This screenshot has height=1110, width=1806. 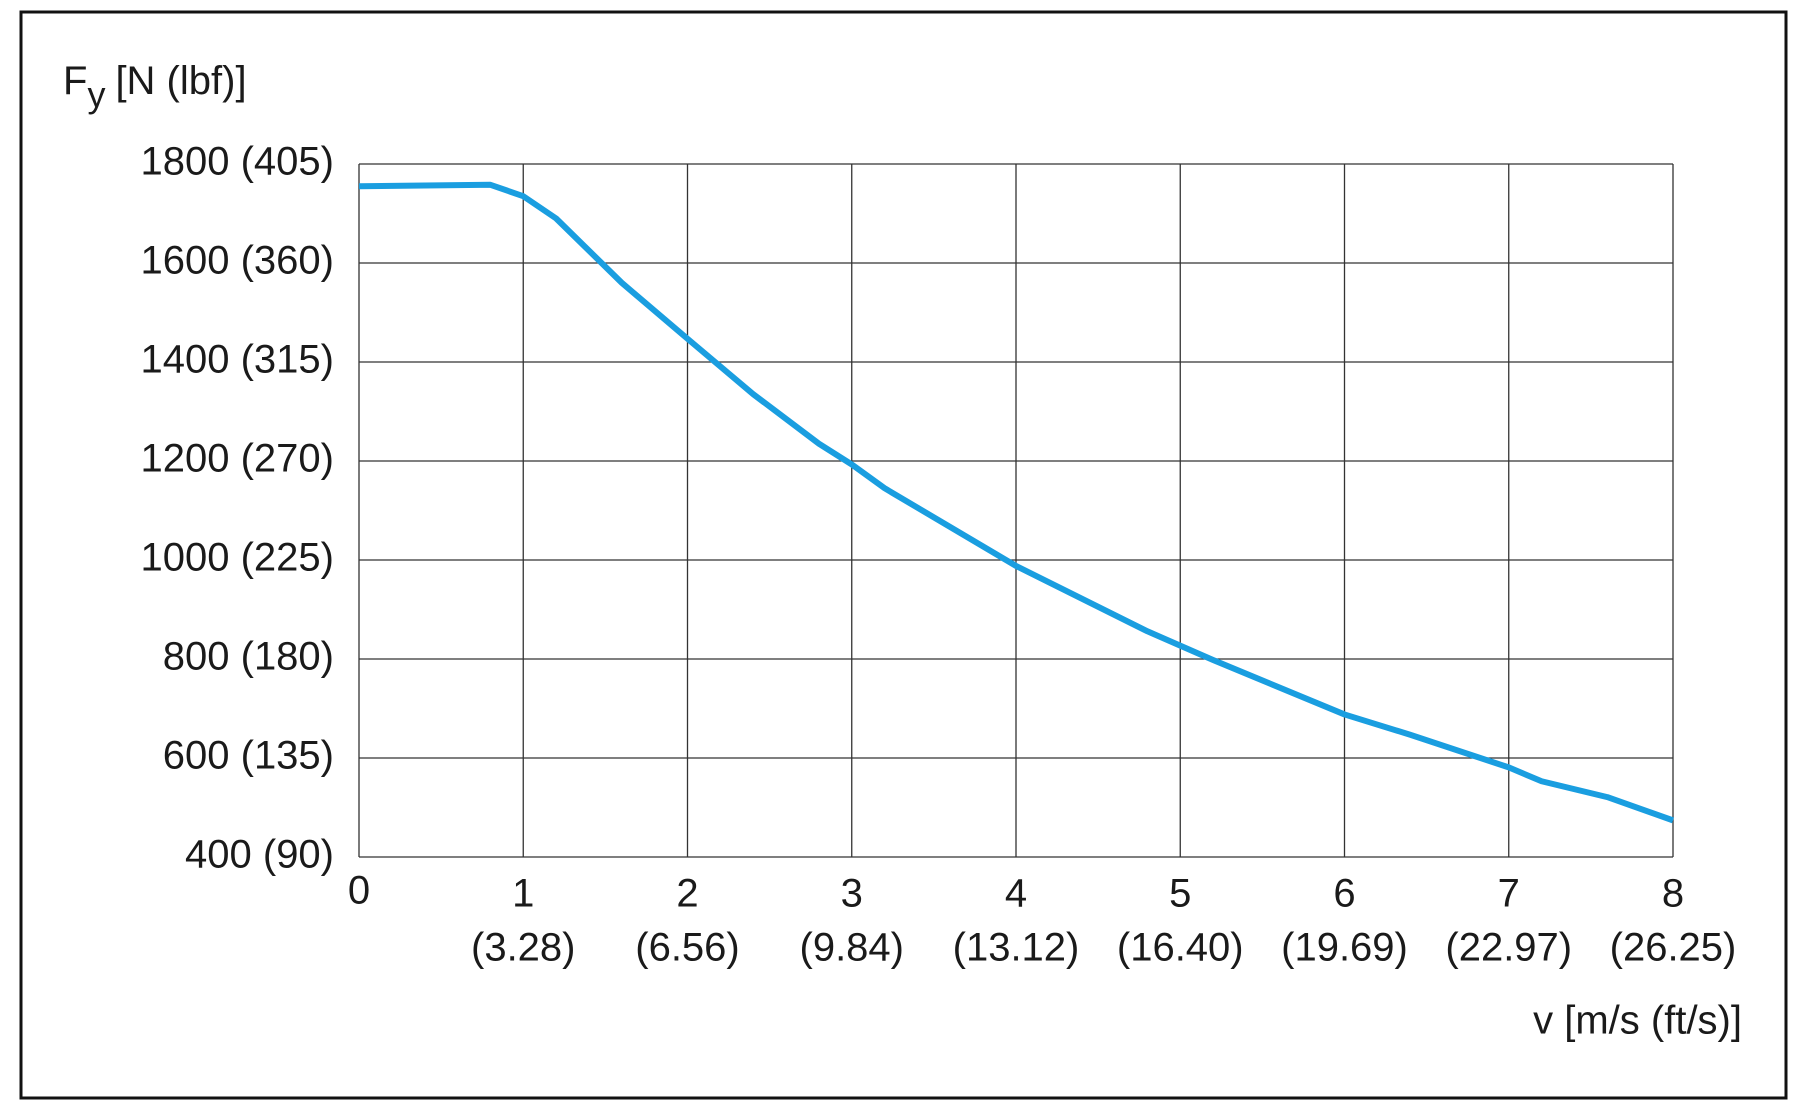 I want to click on x-axis-label: v [m/s (ft/s)], so click(x=1637, y=1021).